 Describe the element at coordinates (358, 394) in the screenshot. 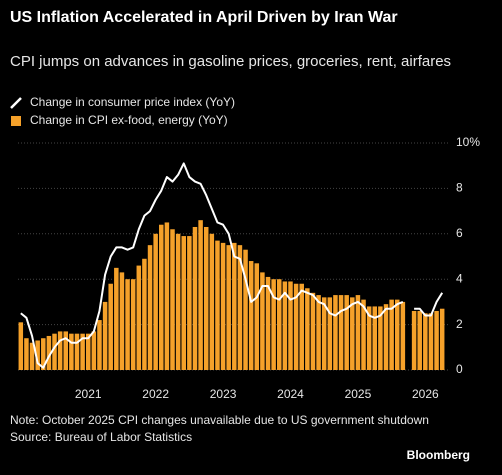

I see `x-tick-label: 2025` at that location.